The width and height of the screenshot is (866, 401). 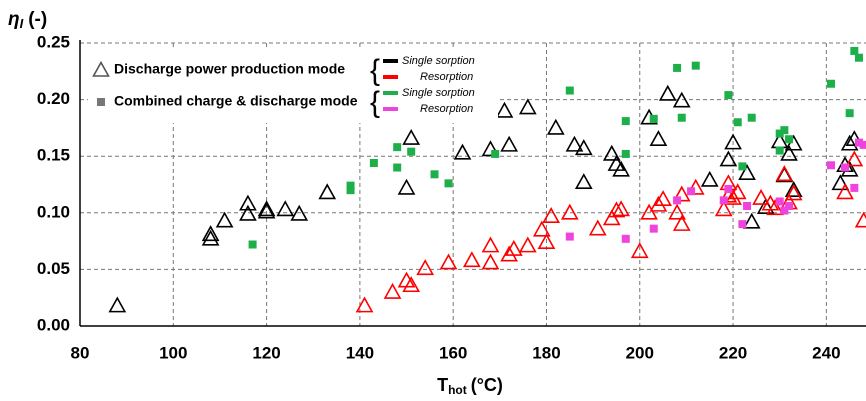 What do you see at coordinates (14, 19) in the screenshot?
I see `y-label-symbol: η` at bounding box center [14, 19].